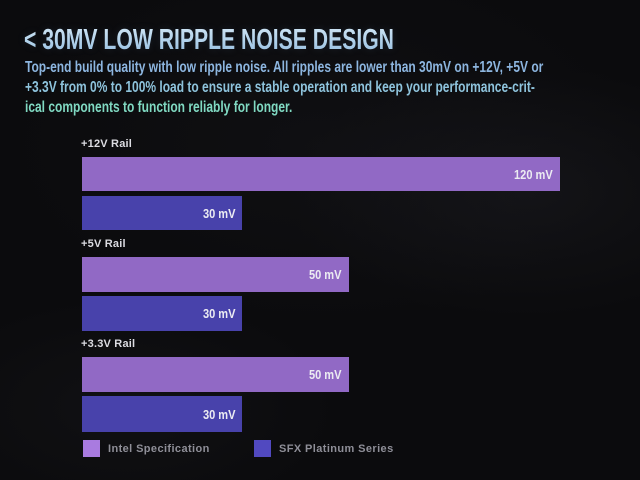  I want to click on rail-label-5v: +5V Rail, so click(103, 244).